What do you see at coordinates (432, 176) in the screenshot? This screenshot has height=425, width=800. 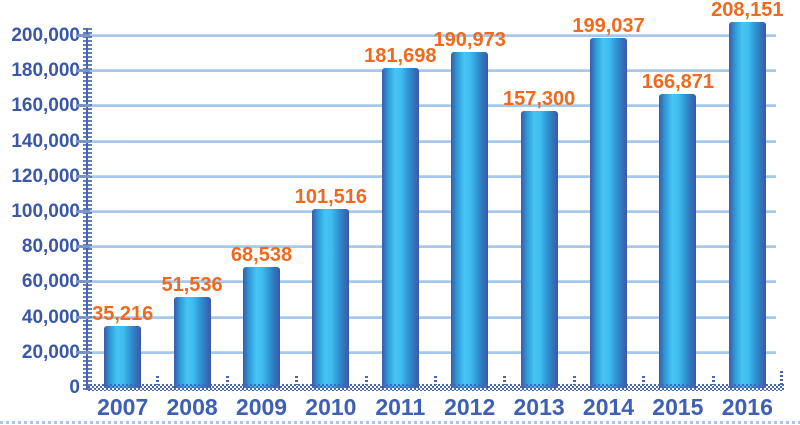 I see `gridline-120,000` at bounding box center [432, 176].